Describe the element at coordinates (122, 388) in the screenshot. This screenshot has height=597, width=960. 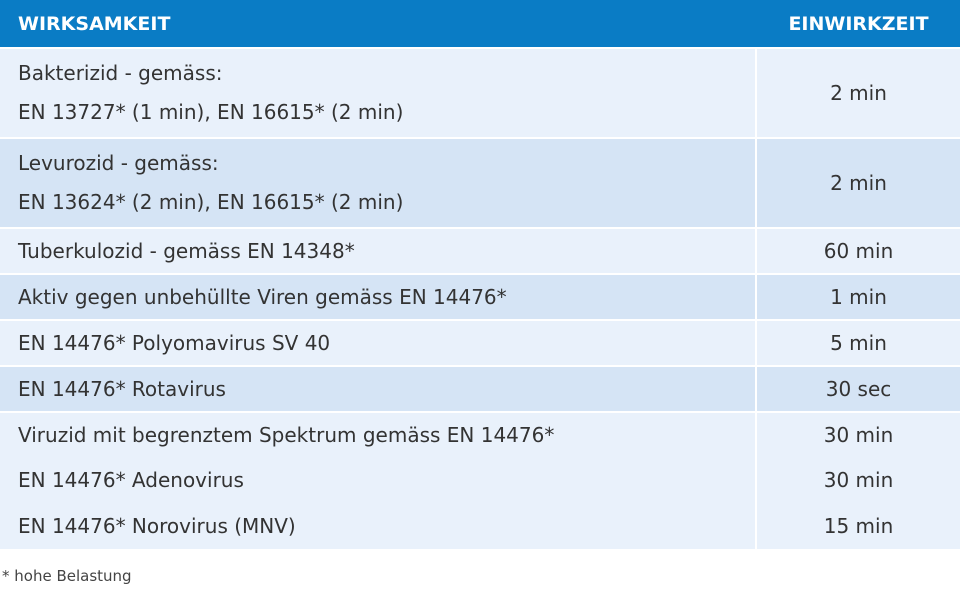
I see `cell-line: EN 14476* Rotavirus` at that location.